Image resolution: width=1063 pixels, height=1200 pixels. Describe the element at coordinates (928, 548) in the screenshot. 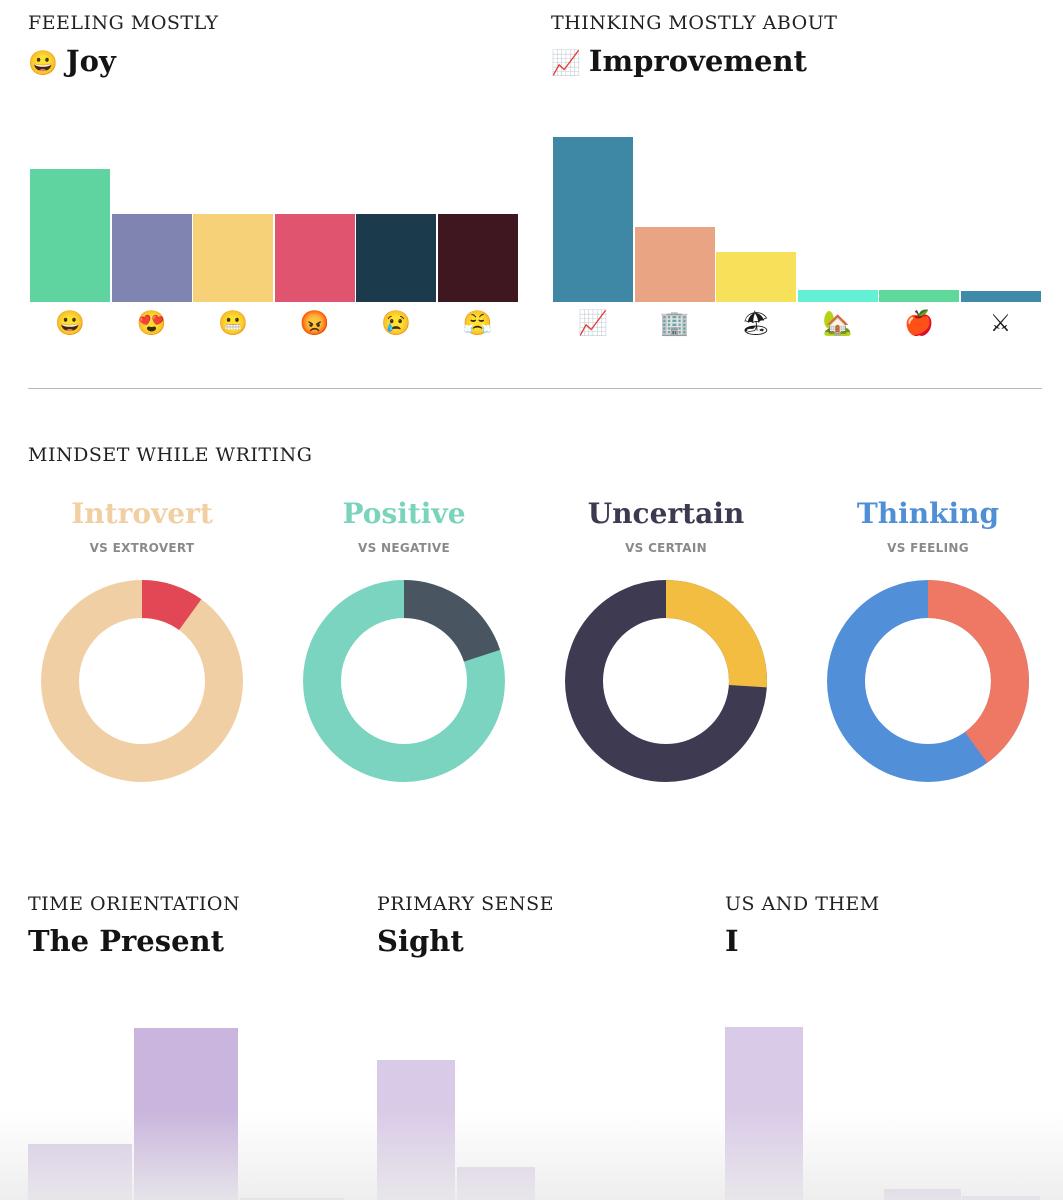

I see `mindset-subtitle-4: VS FEELING` at that location.